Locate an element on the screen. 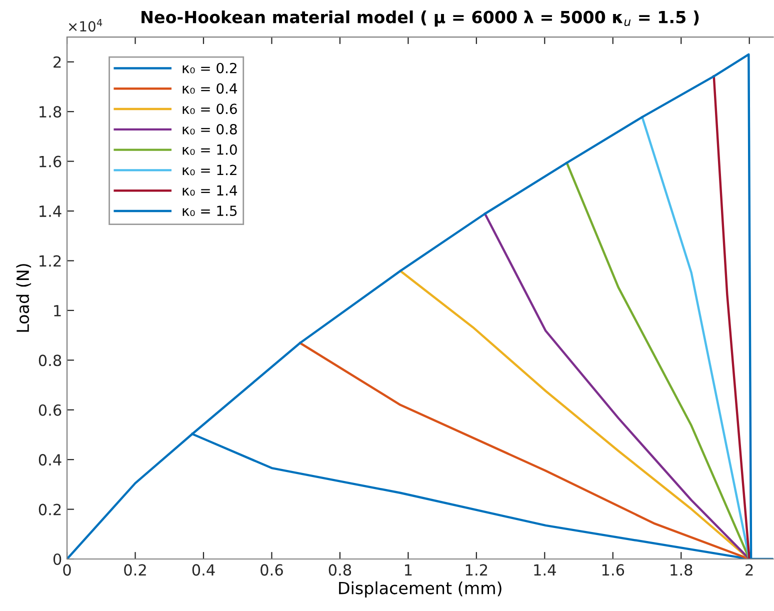 The height and width of the screenshot is (611, 774). x-tick-label: 0 is located at coordinates (67, 570).